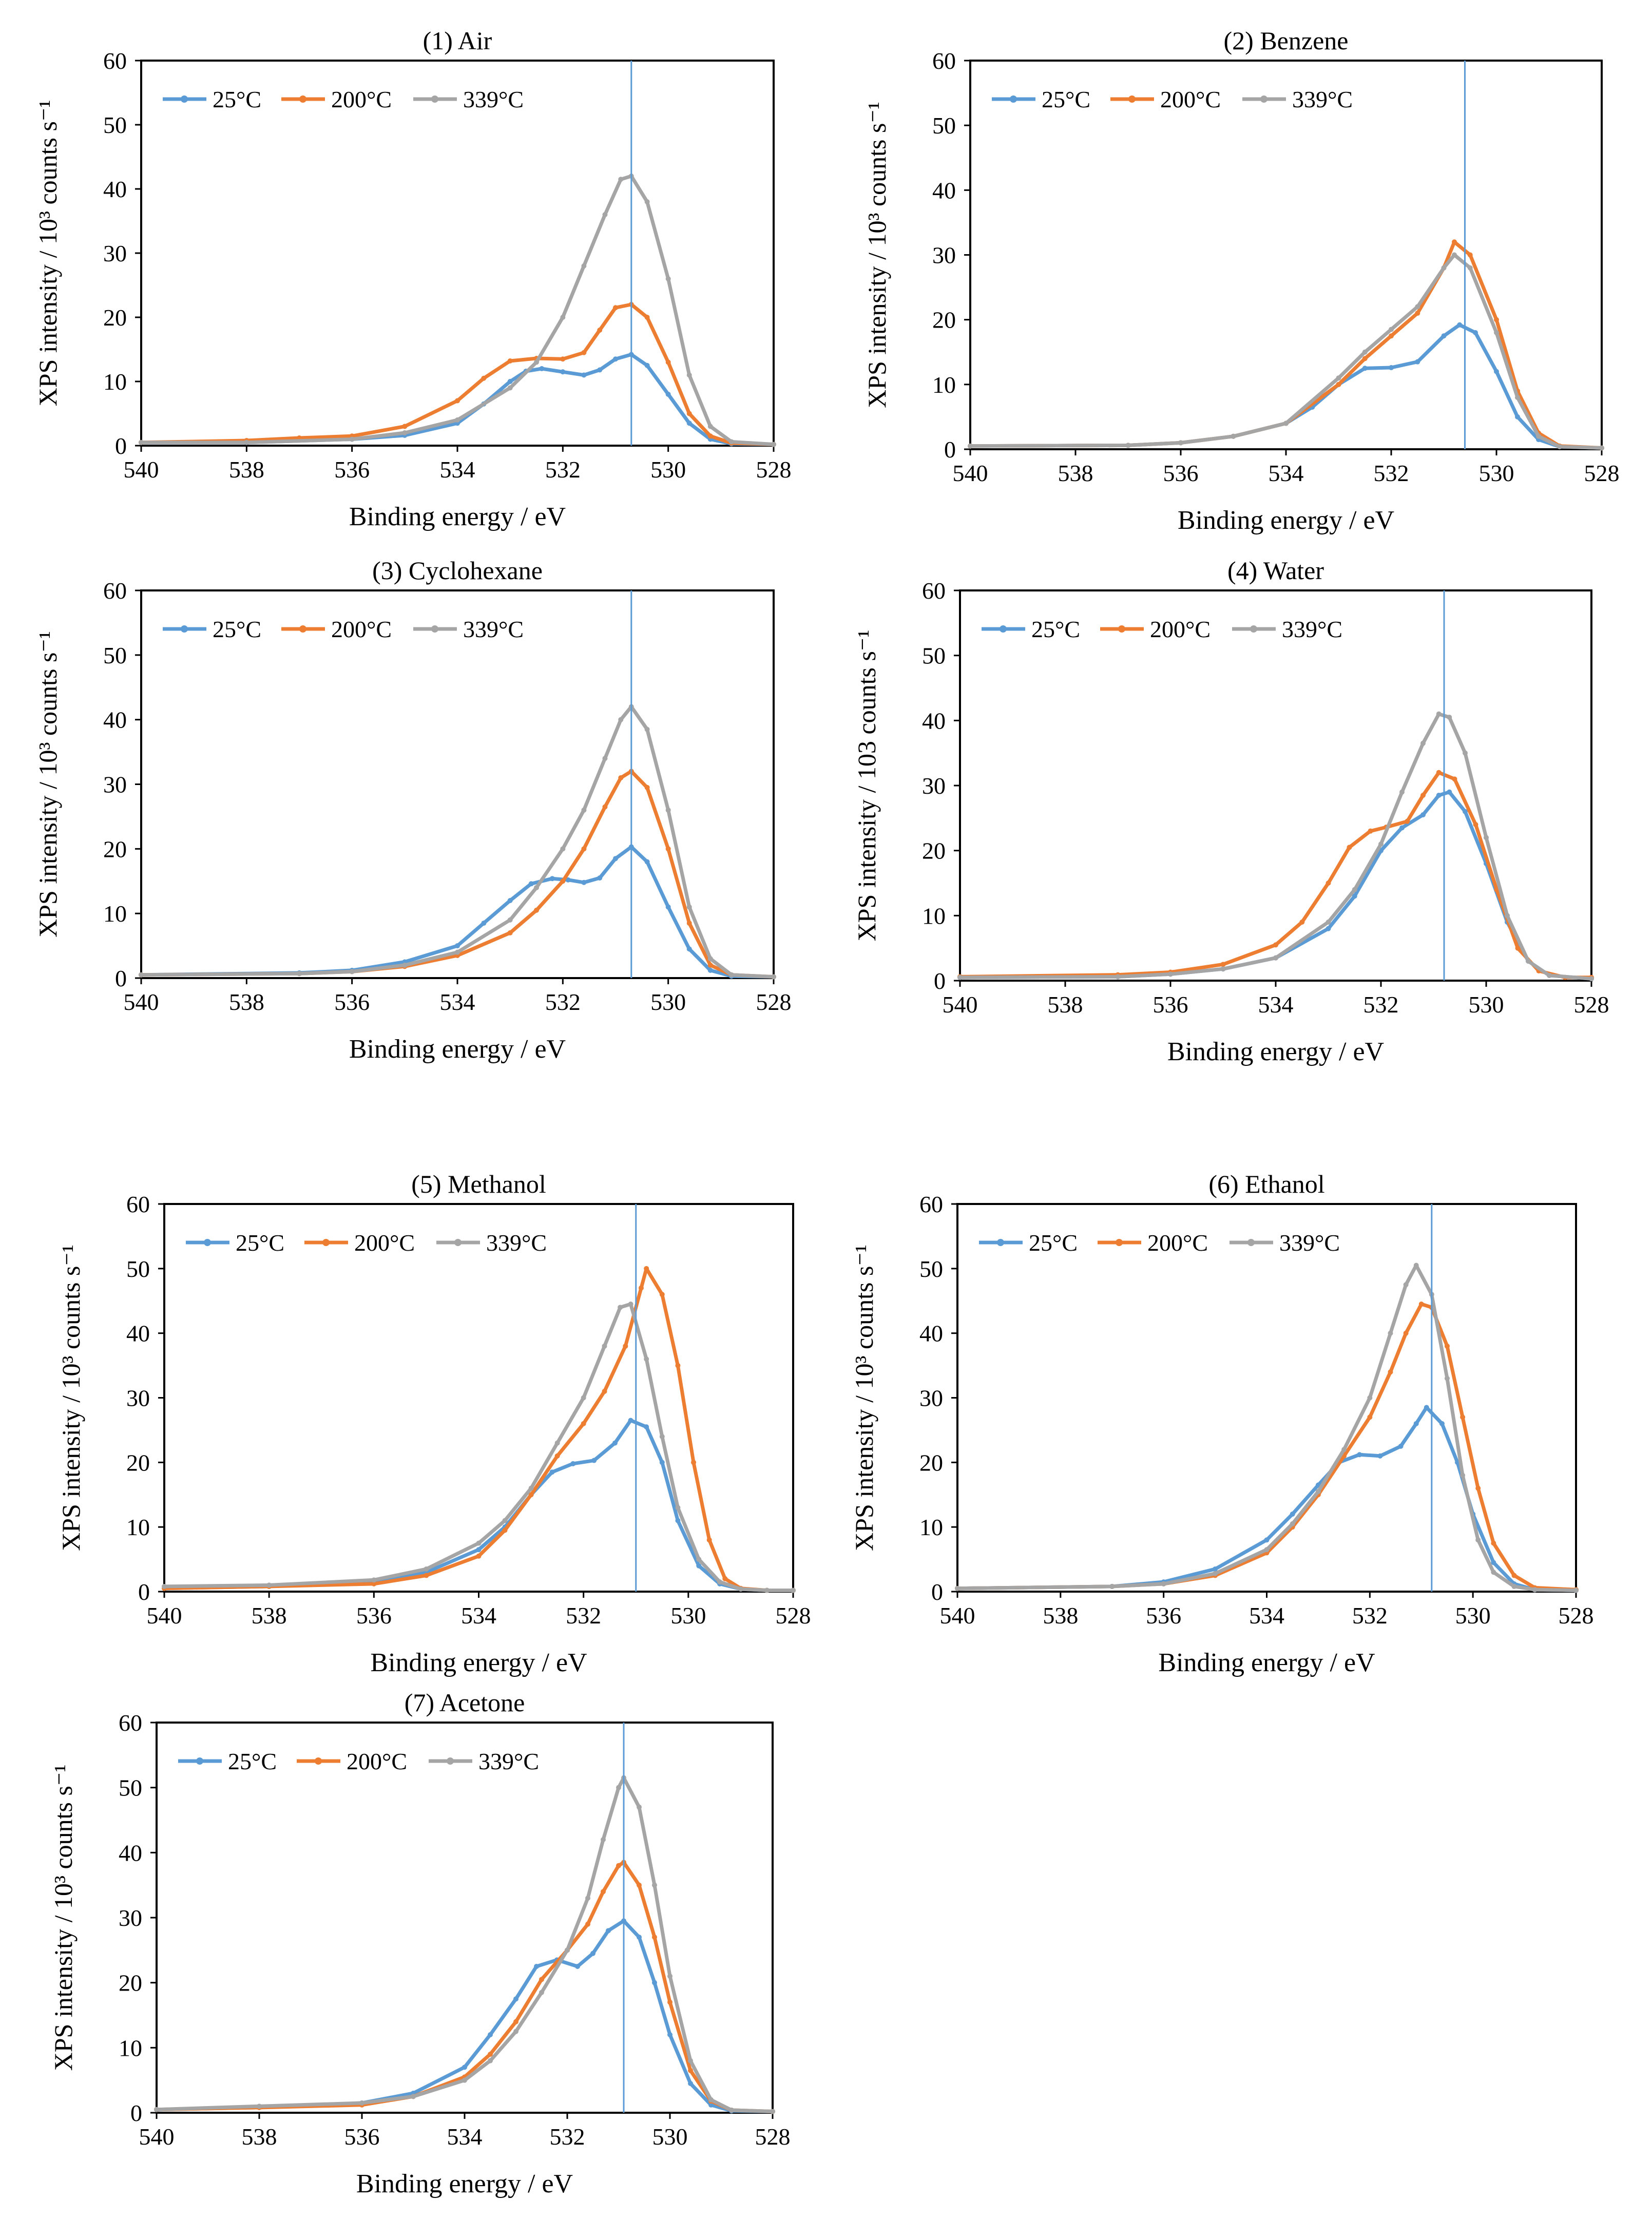 This screenshot has height=2237, width=1652. I want to click on y-tick-label: 0, so click(937, 1592).